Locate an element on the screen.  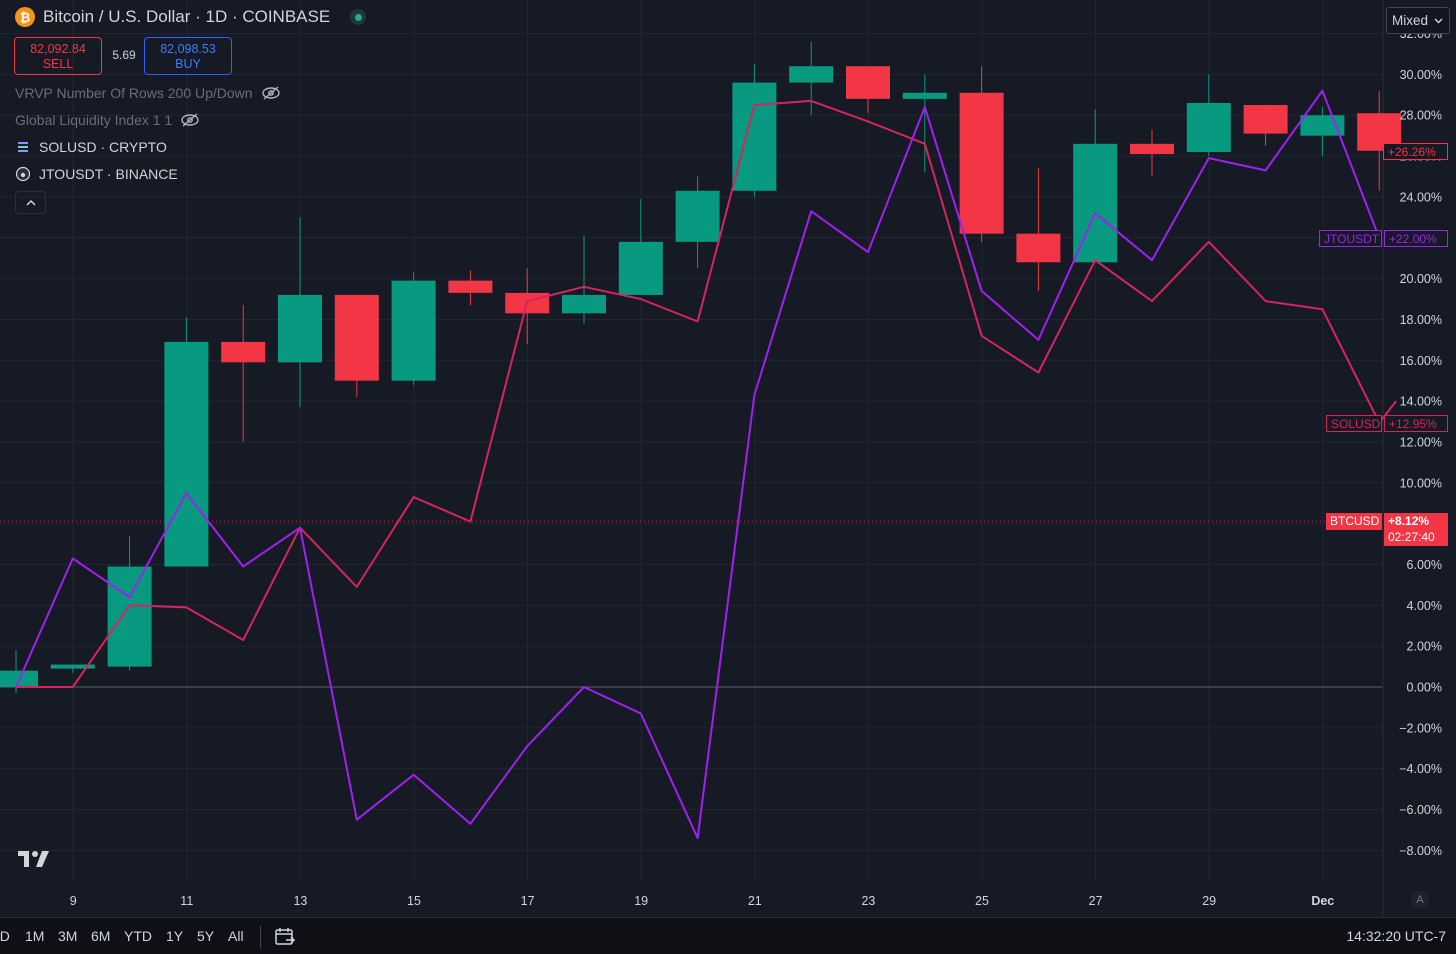
auto-scale-button: A is located at coordinates (1420, 900).